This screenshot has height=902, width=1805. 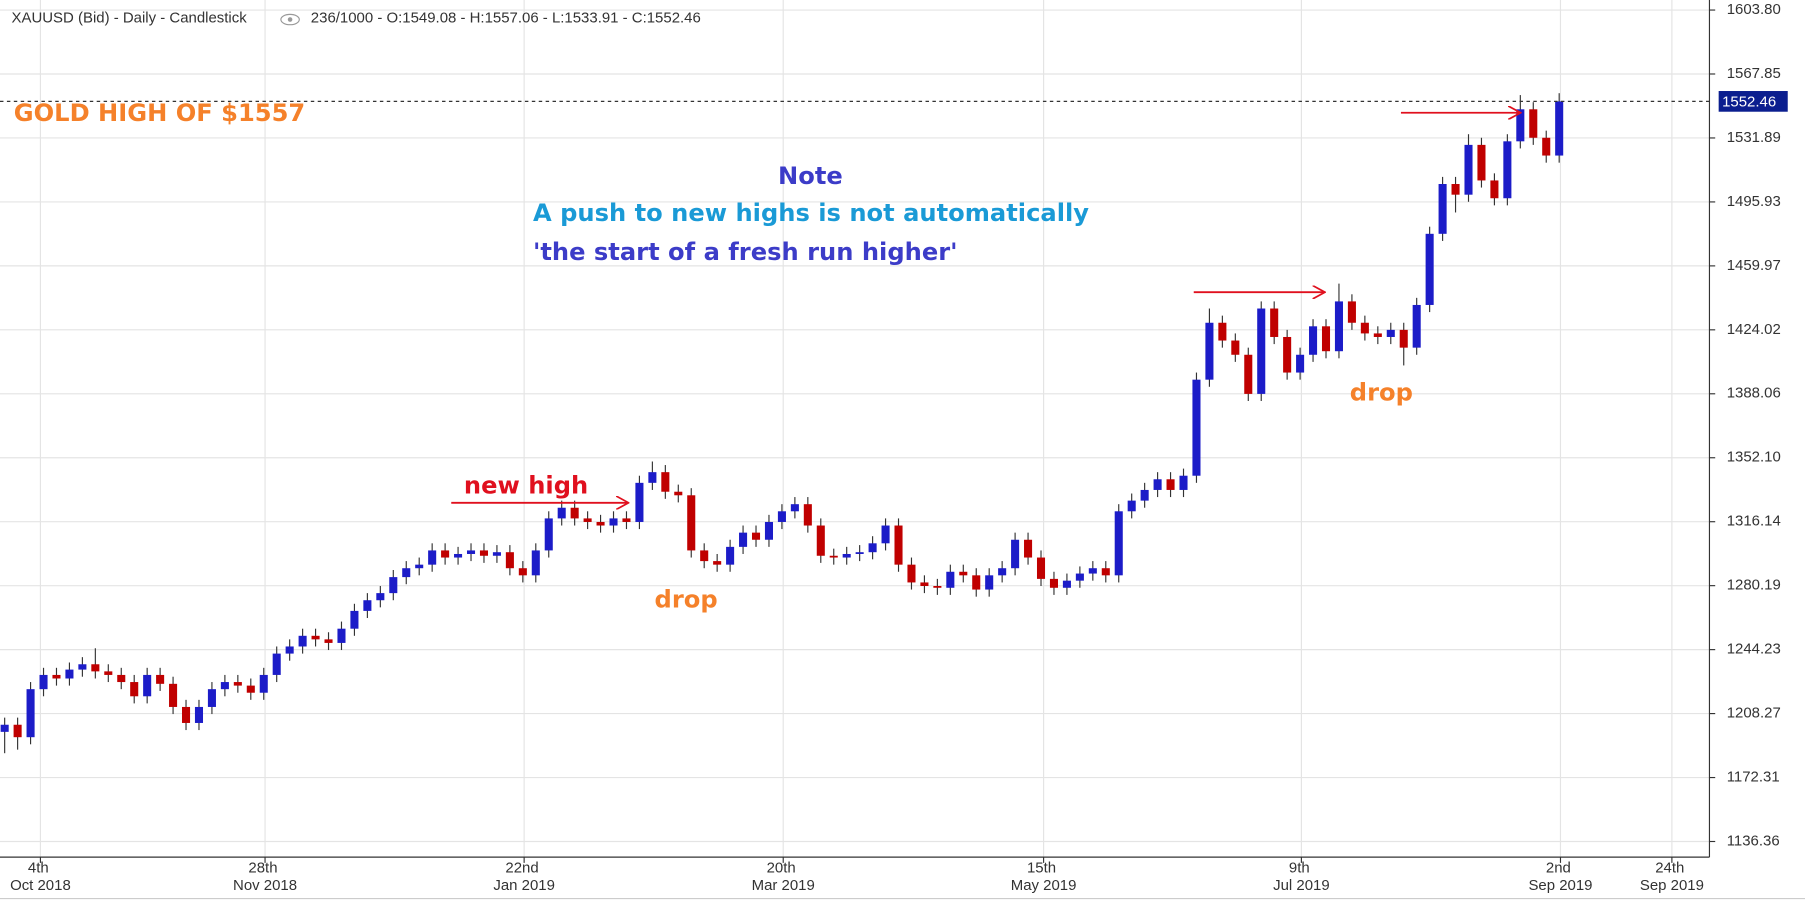 I want to click on annotation: Note, so click(x=810, y=176).